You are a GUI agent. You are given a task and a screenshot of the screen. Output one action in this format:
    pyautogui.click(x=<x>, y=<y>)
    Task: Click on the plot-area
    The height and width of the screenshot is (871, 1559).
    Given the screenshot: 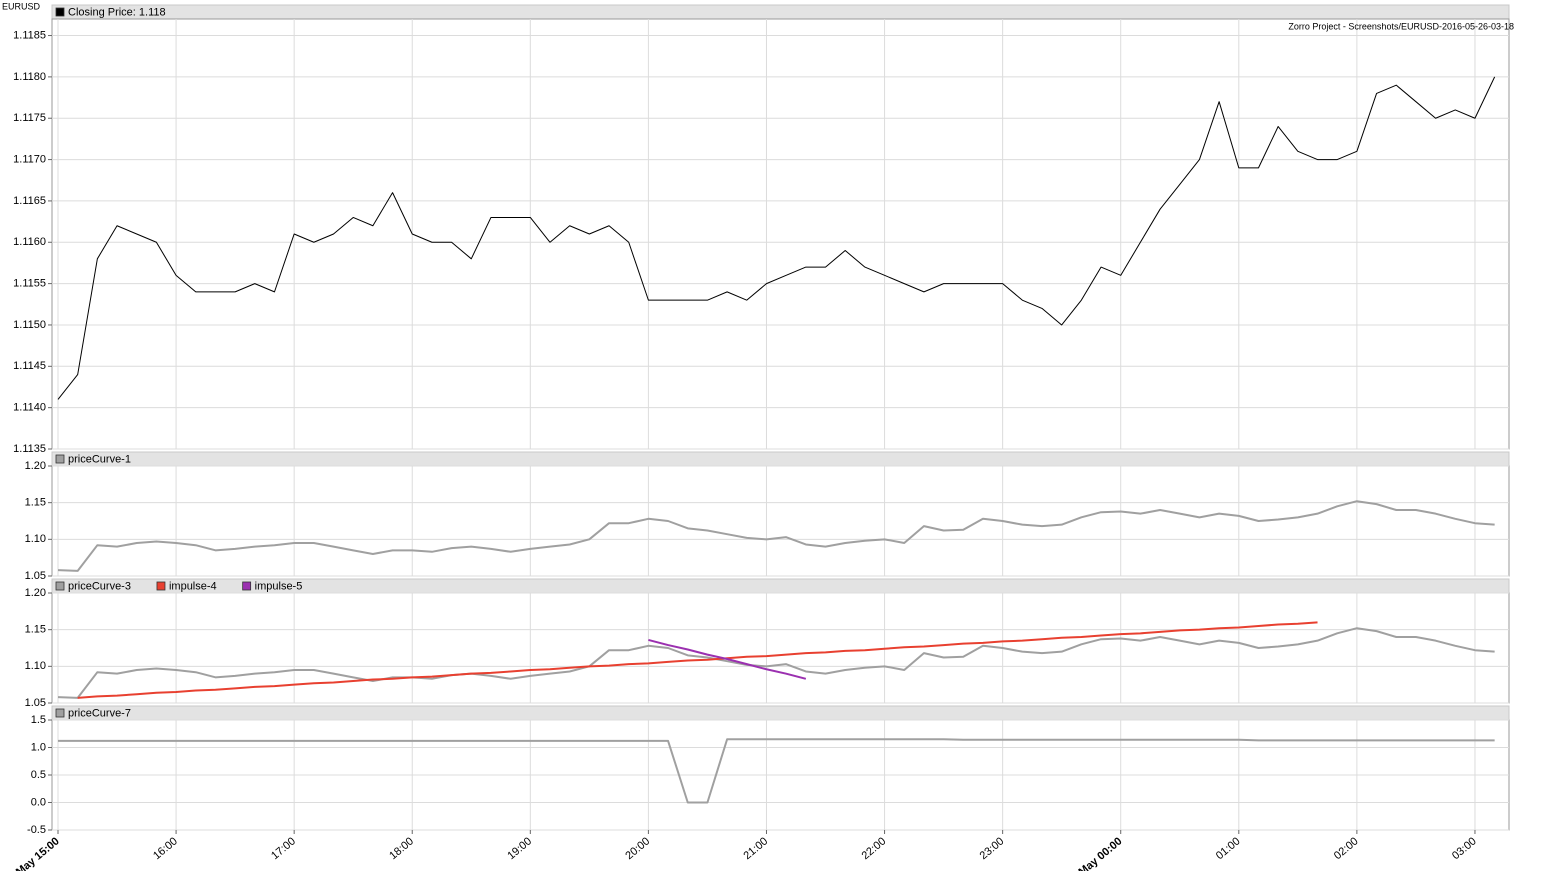 What is the action you would take?
    pyautogui.click(x=780, y=521)
    